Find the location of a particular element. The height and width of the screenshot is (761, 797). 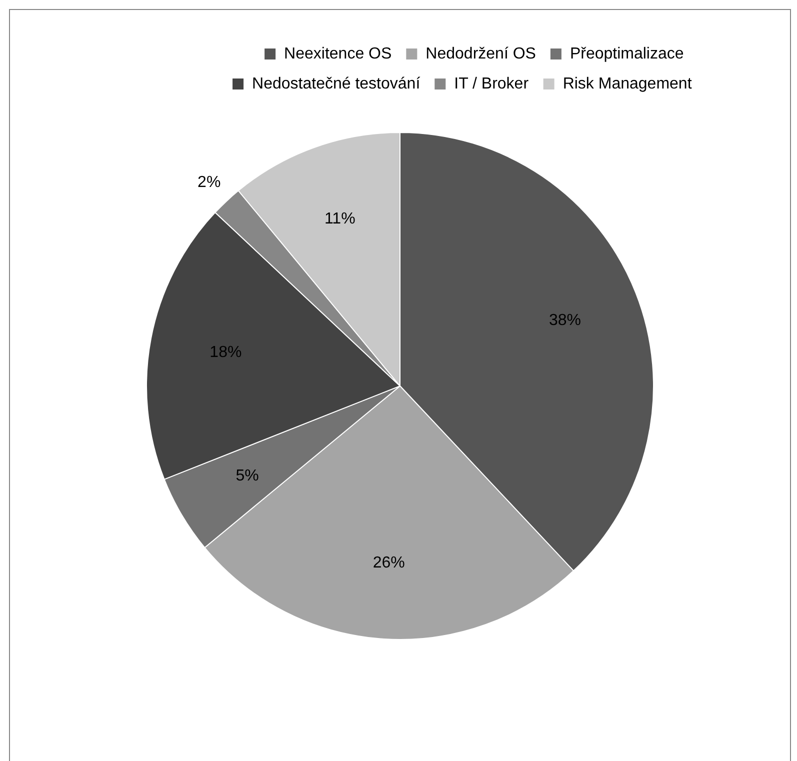

legend-label: Nedostatečné testování is located at coordinates (336, 83).